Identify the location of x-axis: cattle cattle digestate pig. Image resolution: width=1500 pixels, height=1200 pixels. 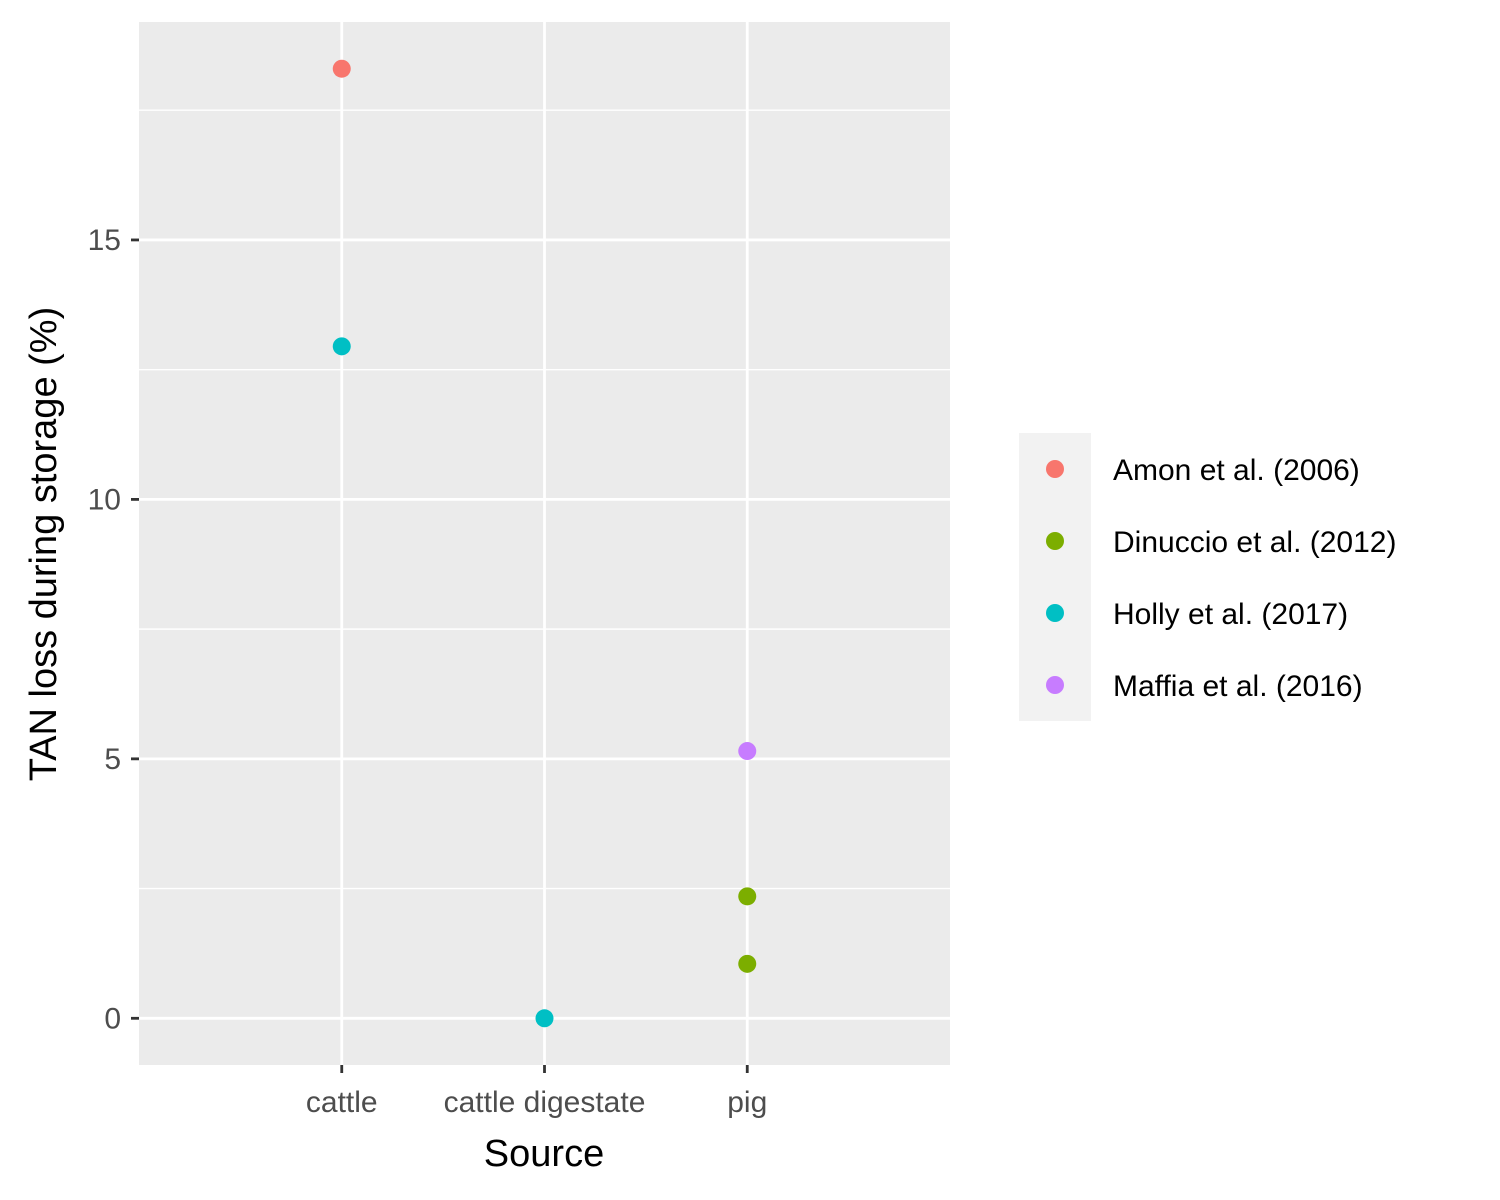
(536, 1092).